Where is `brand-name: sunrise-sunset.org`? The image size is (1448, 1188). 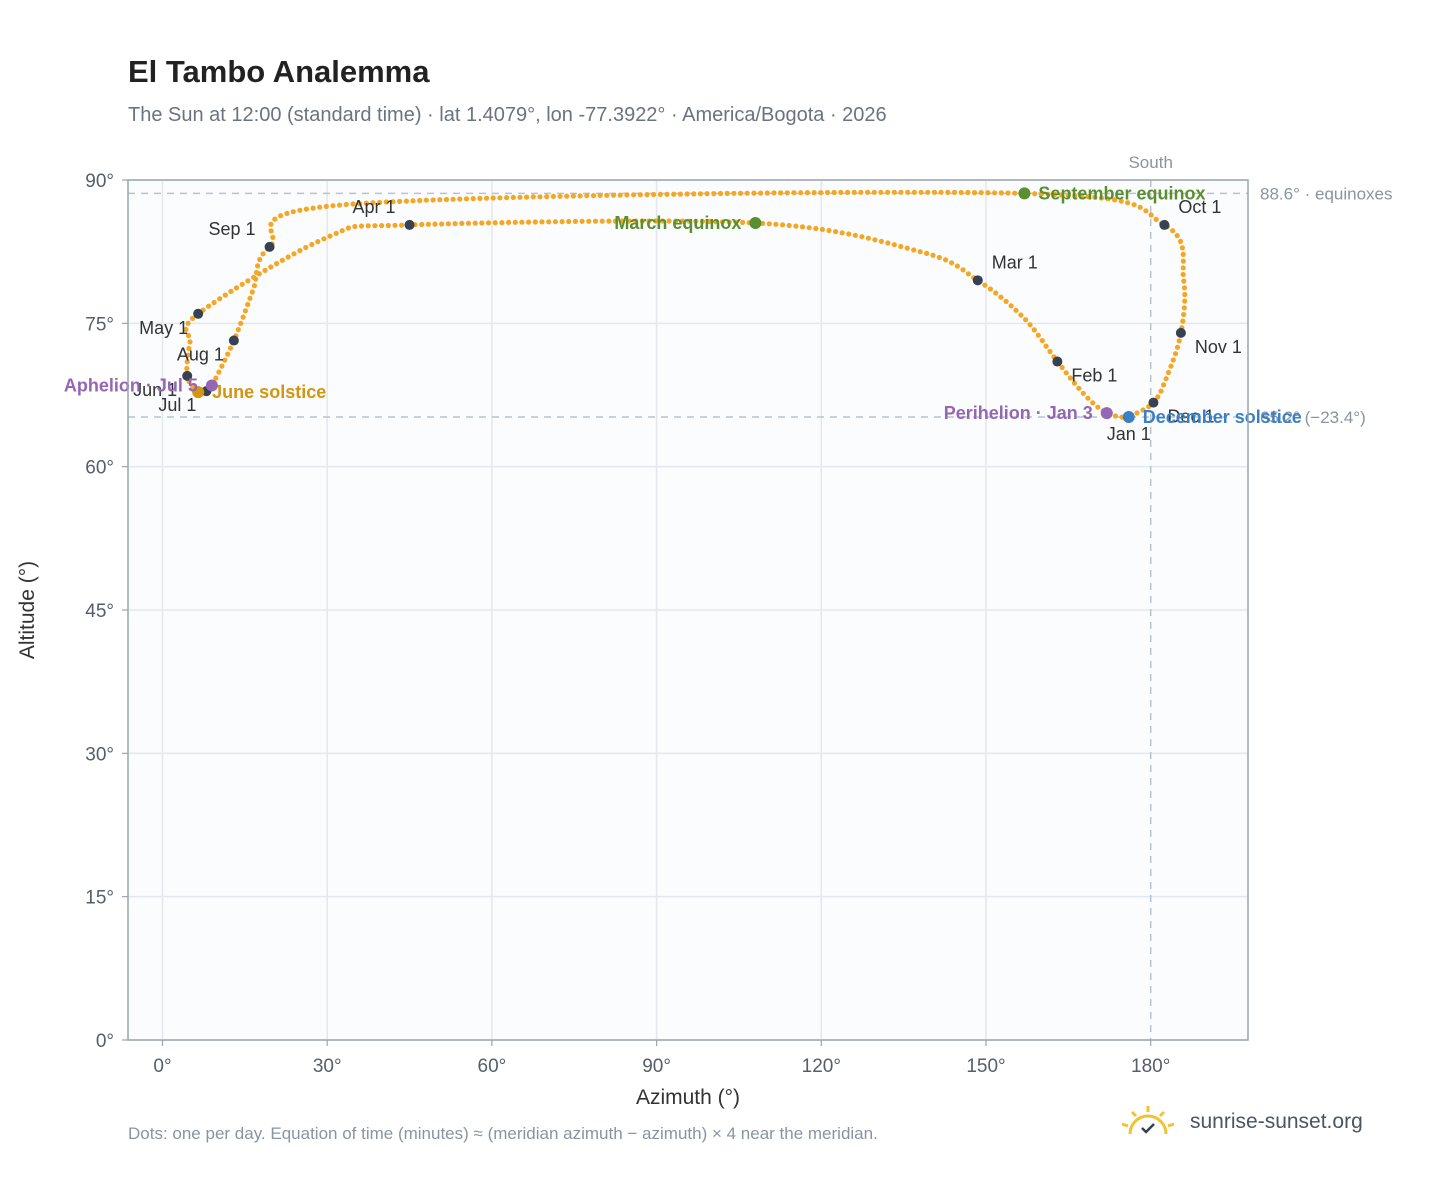 brand-name: sunrise-sunset.org is located at coordinates (1276, 1121).